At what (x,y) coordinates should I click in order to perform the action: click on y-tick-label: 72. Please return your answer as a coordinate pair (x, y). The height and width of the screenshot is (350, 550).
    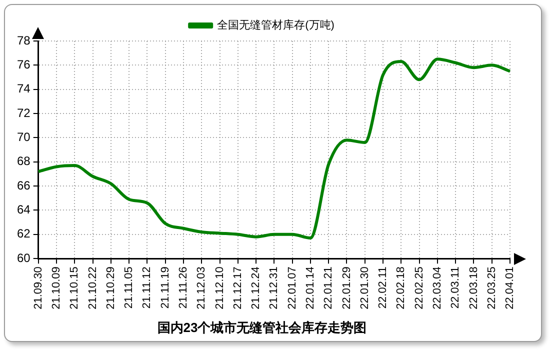
    Looking at the image, I should click on (23, 113).